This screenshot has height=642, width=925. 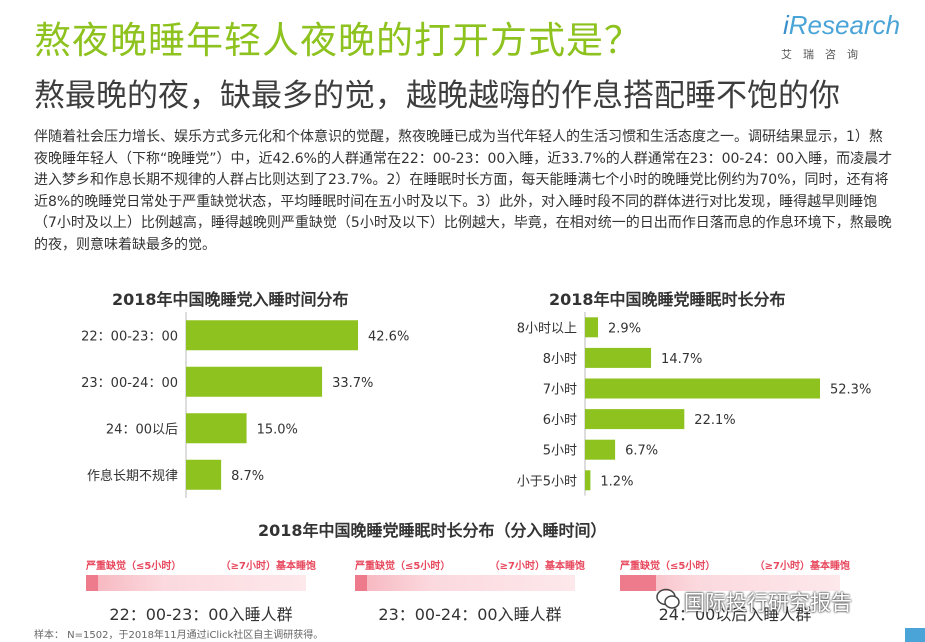 What do you see at coordinates (681, 359) in the screenshot?
I see `value-label-1: 14.7%` at bounding box center [681, 359].